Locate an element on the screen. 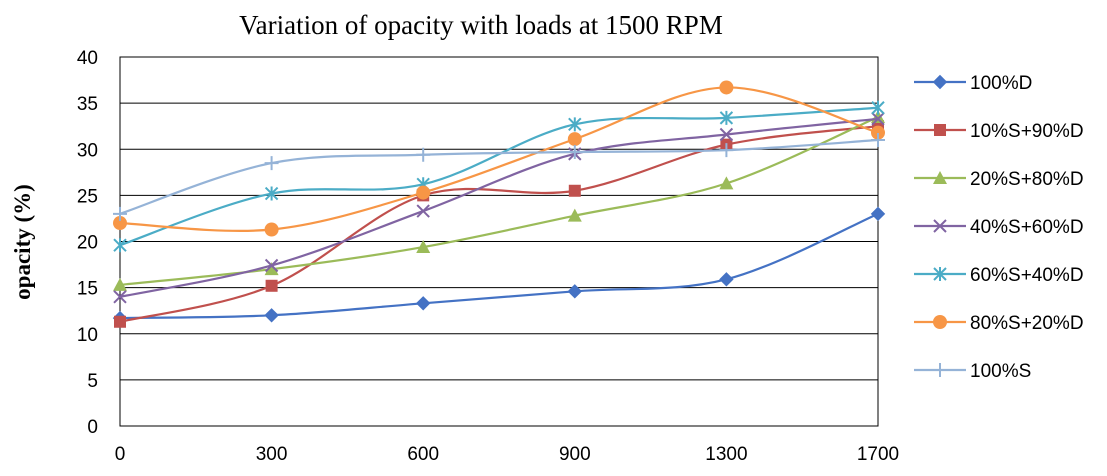 The image size is (1107, 476). y-tick-label: 30 is located at coordinates (87, 150).